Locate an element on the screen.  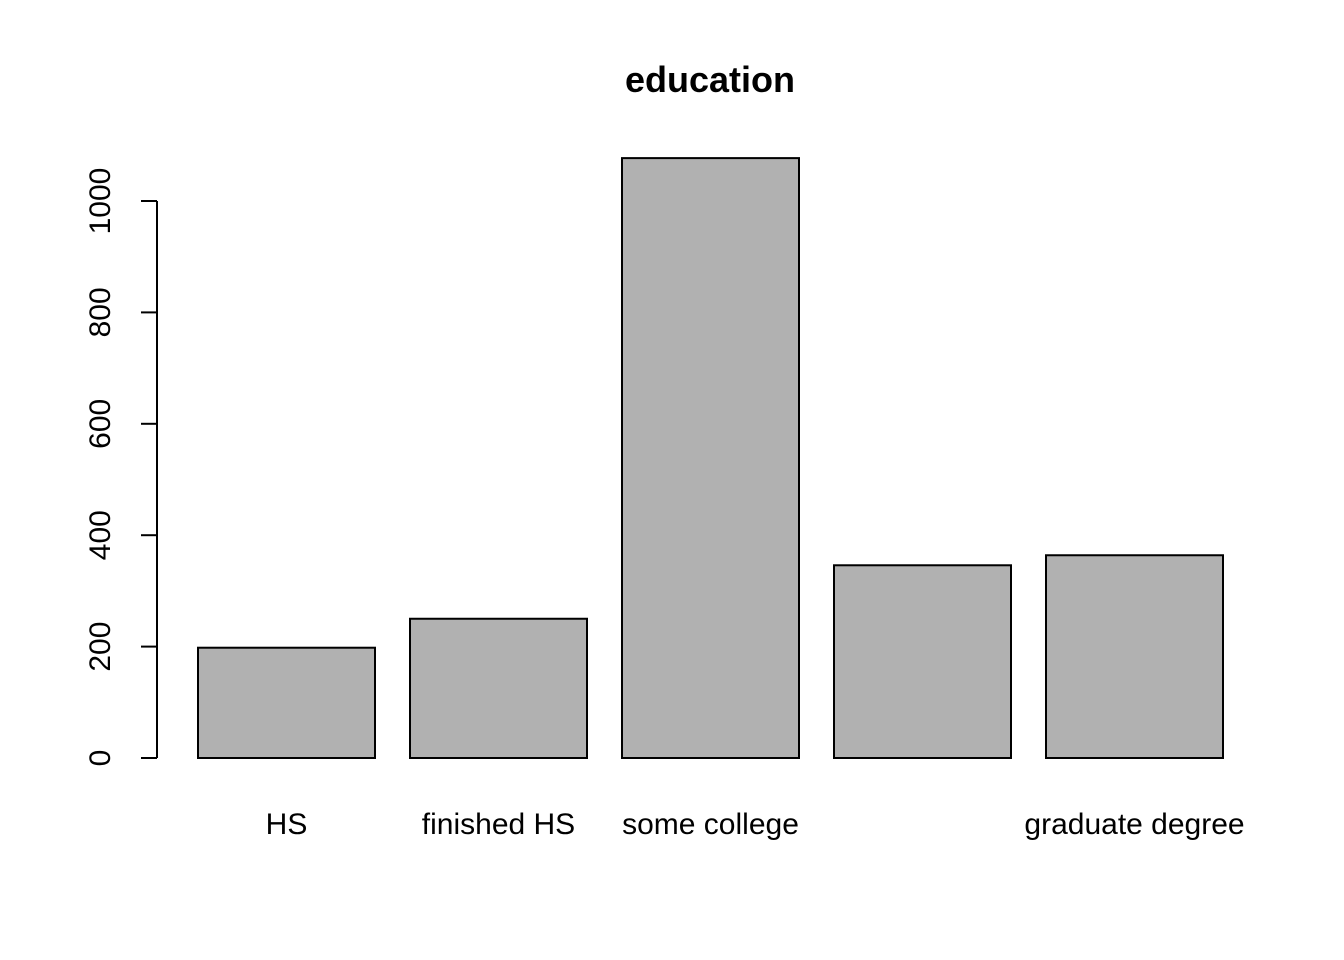
y-tick-label: 1000 is located at coordinates (100, 201).